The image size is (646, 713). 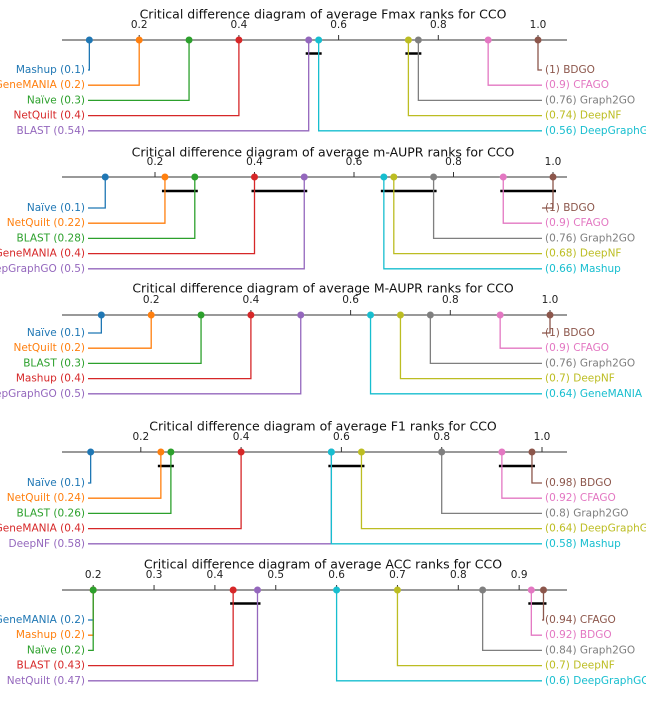 I want to click on method-label: (0.94) CFAGO, so click(x=580, y=620).